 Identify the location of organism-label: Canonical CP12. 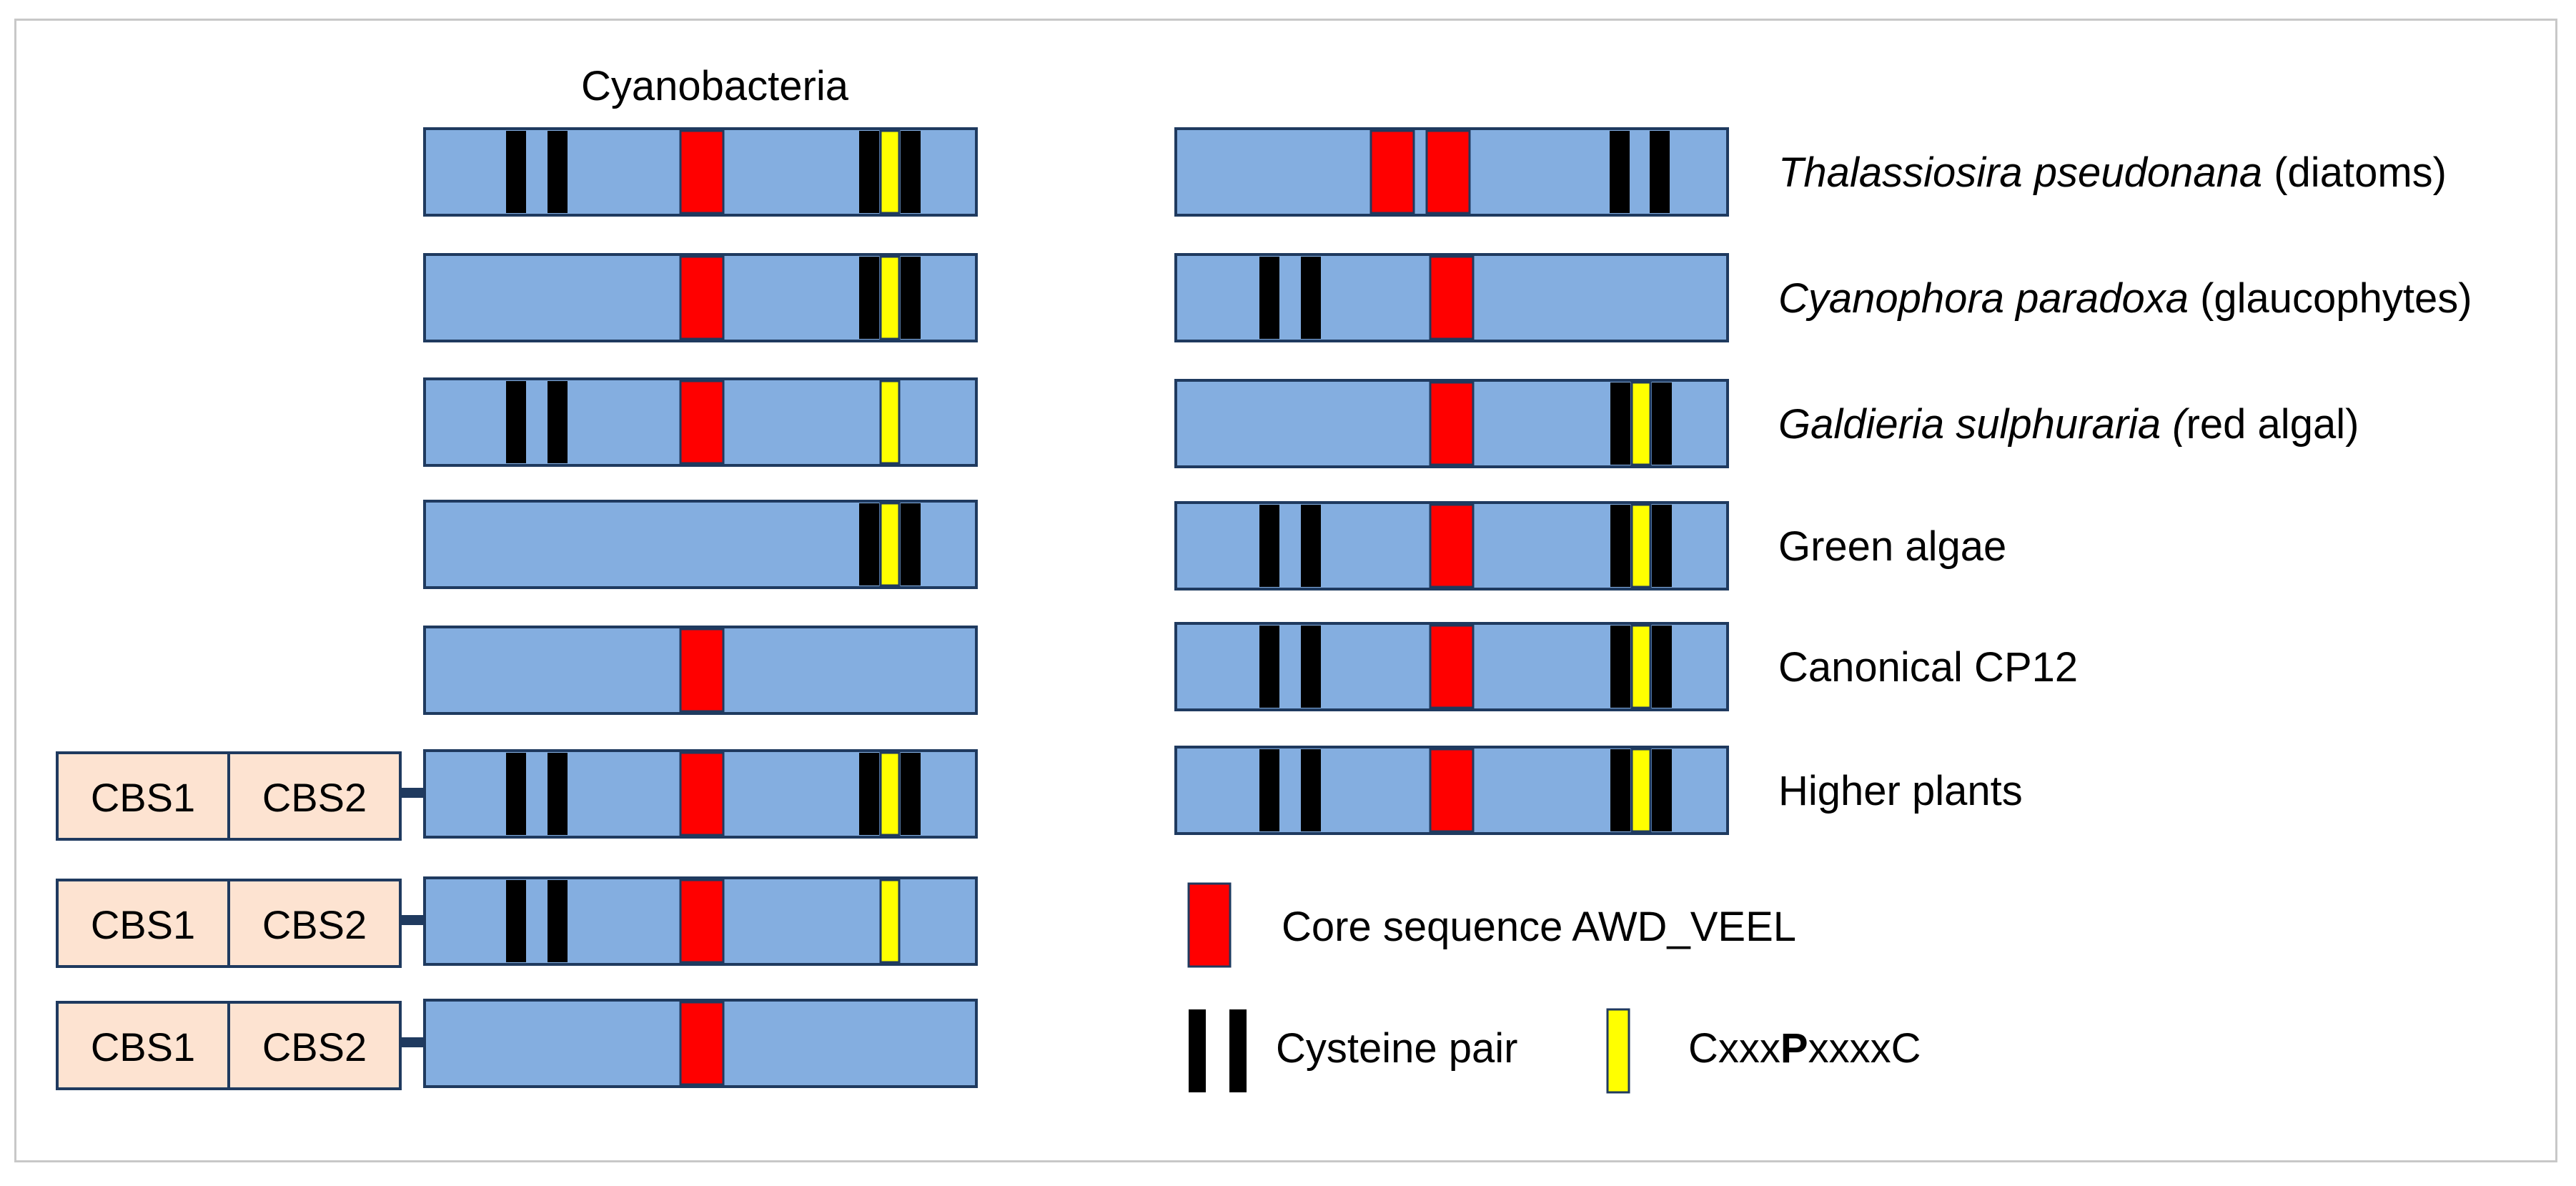
(1928, 667).